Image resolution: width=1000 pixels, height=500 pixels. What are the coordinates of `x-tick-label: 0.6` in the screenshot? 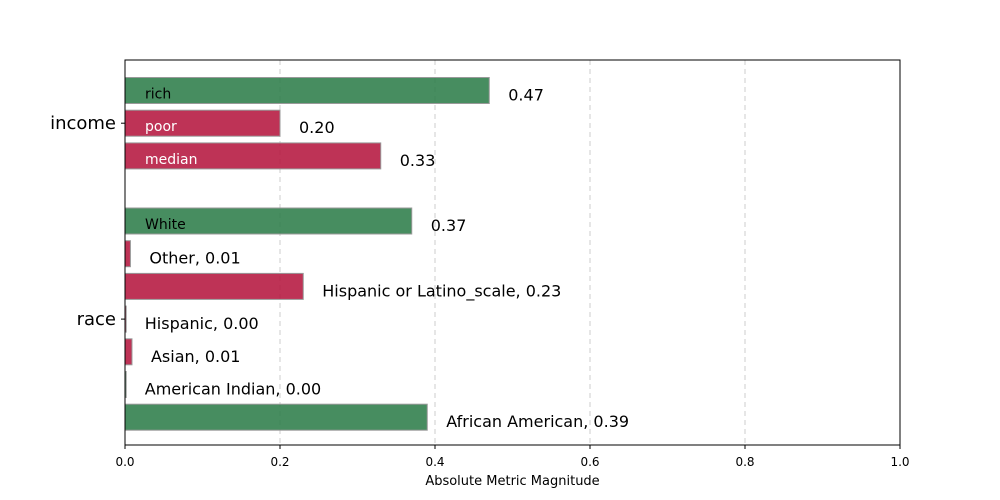 It's located at (589, 462).